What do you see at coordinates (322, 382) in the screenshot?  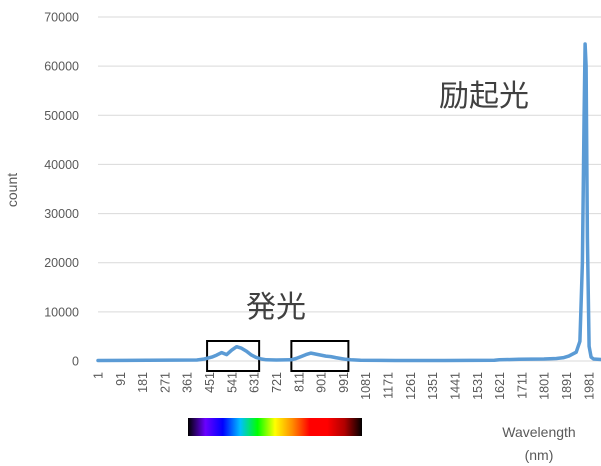 I see `x-tick-label: 901` at bounding box center [322, 382].